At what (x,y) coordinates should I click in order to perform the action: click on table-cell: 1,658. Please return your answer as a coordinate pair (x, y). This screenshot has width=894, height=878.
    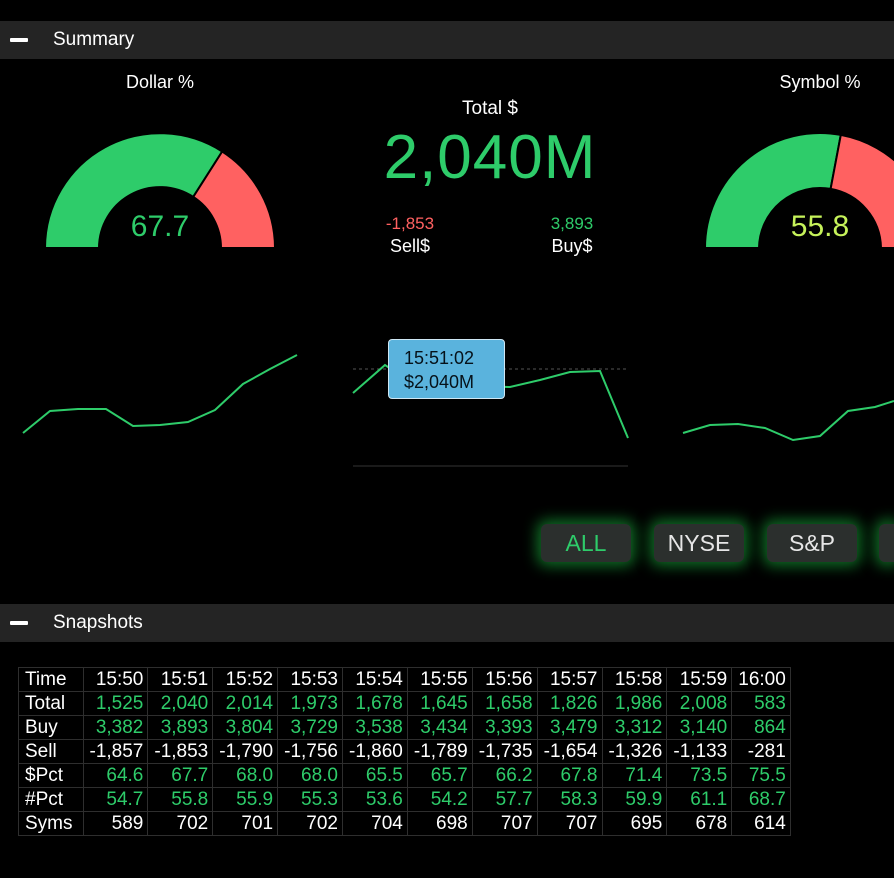
    Looking at the image, I should click on (504, 703).